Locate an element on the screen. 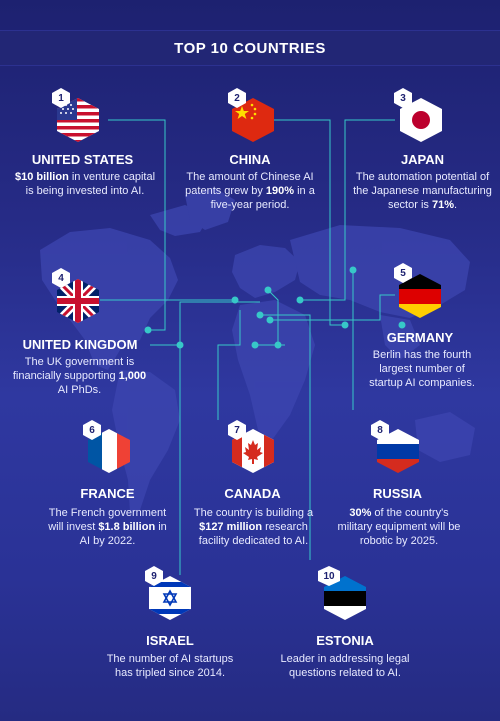 Image resolution: width=500 pixels, height=721 pixels. desc-text: in a five-year period. is located at coordinates (262, 198).